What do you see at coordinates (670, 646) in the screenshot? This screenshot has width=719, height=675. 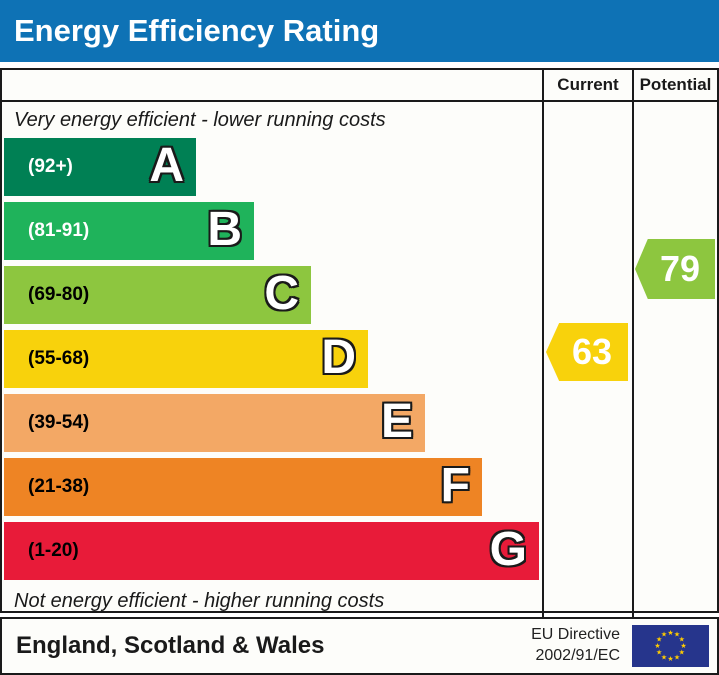 I see `eu-flag-icon: ★ ★ ★ ★ ★ ★ ★ ★ ★ ★ ★ ★` at bounding box center [670, 646].